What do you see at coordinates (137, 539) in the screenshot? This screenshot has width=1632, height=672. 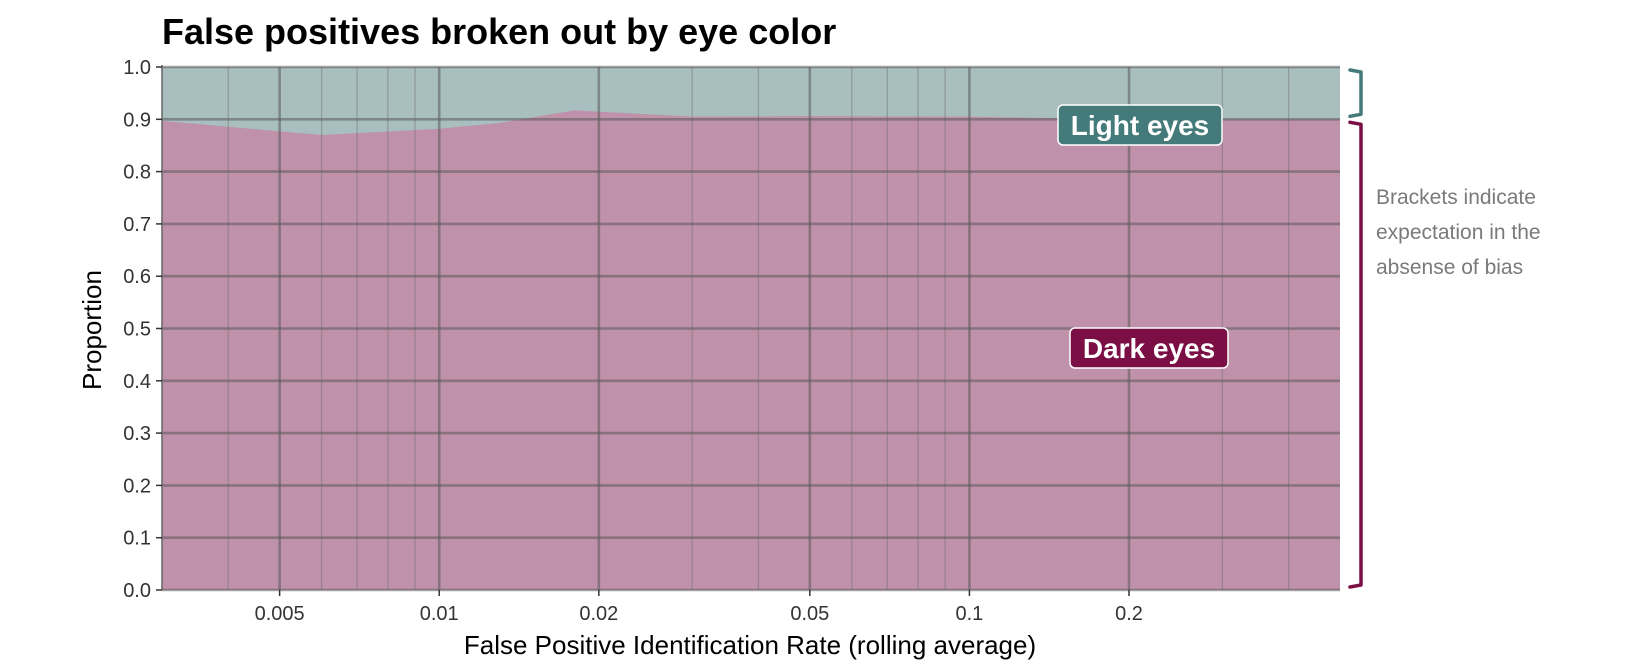 I see `y-tick-label: 0.1` at bounding box center [137, 539].